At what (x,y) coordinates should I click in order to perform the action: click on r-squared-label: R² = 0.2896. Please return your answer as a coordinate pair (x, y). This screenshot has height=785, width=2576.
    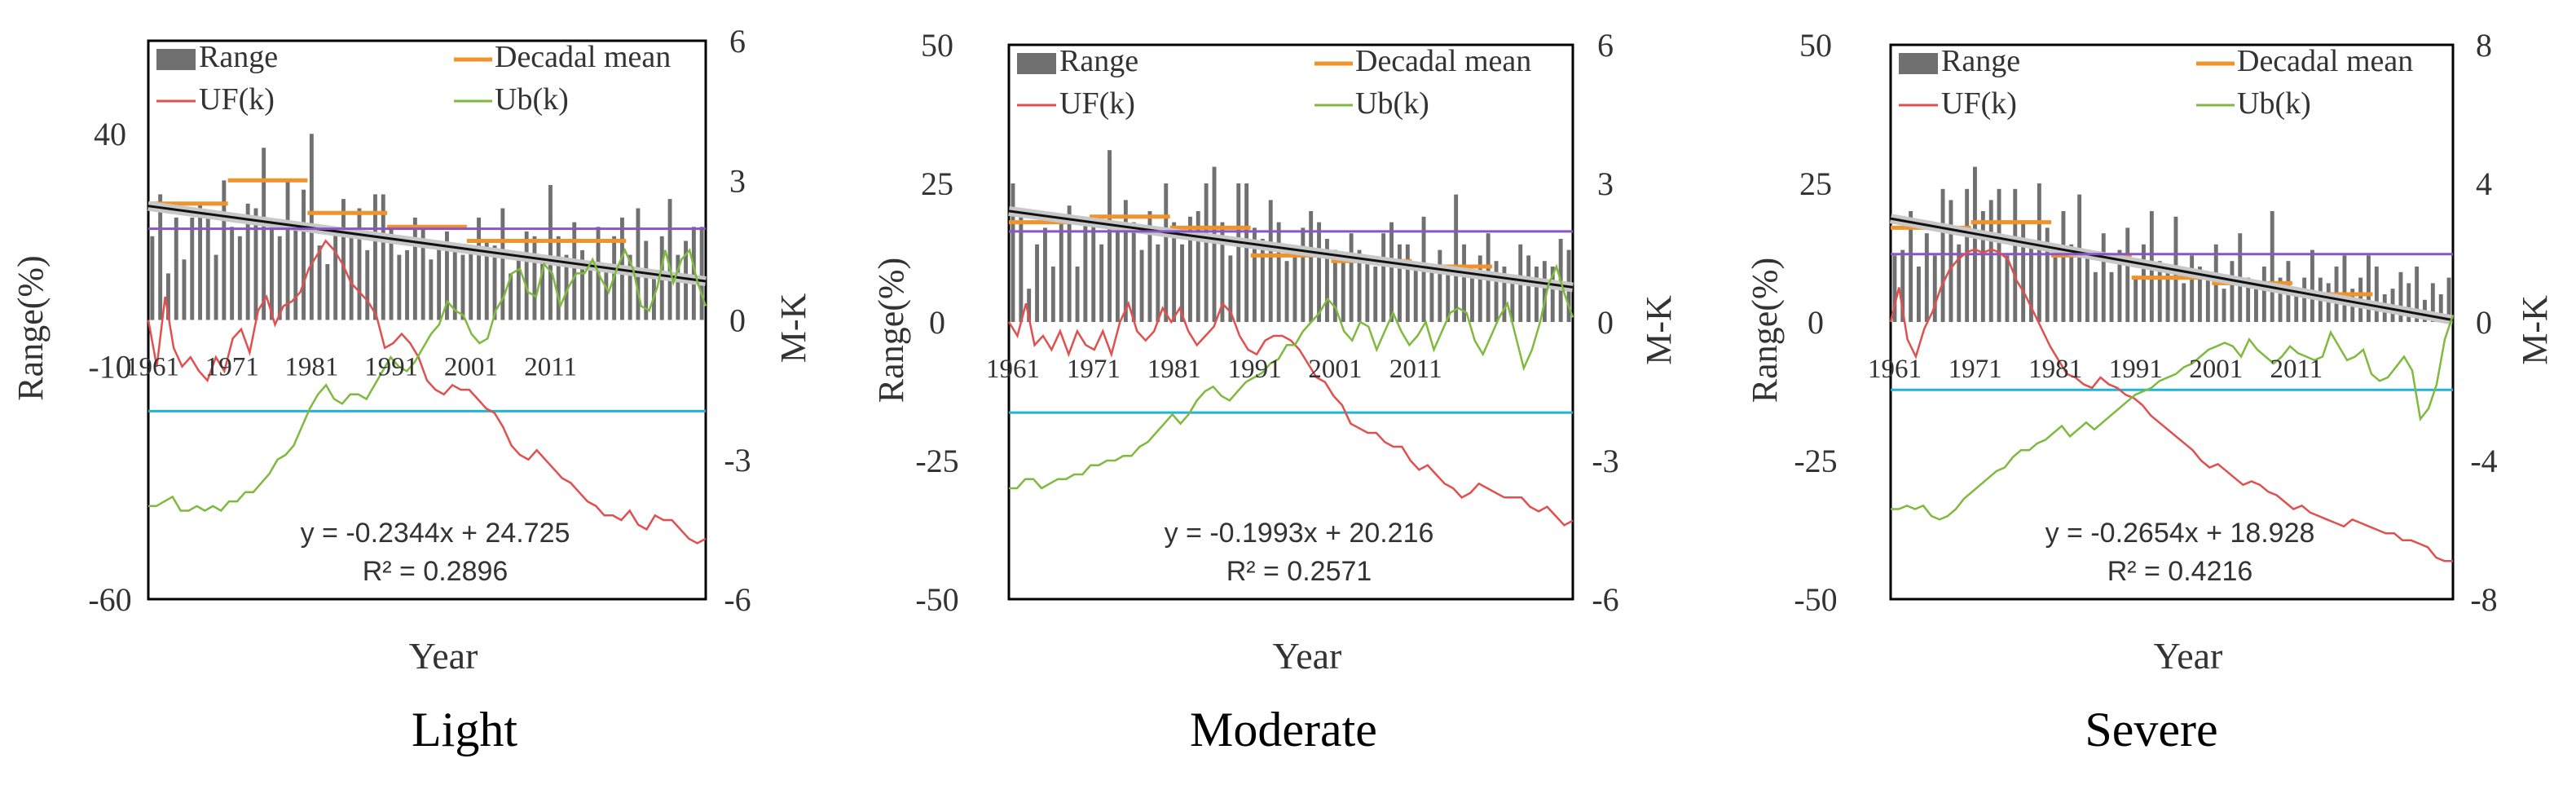
    Looking at the image, I should click on (436, 571).